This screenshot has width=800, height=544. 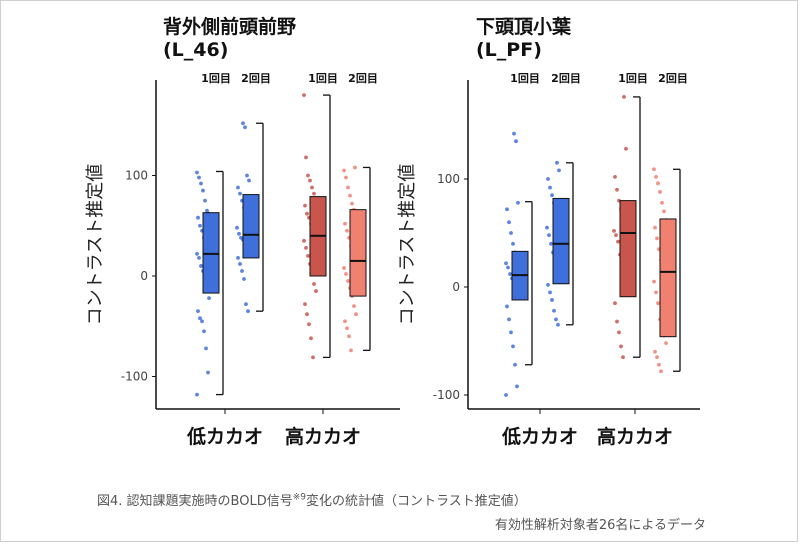 What do you see at coordinates (229, 26) in the screenshot?
I see `panel-title: 背外側前頭前野` at bounding box center [229, 26].